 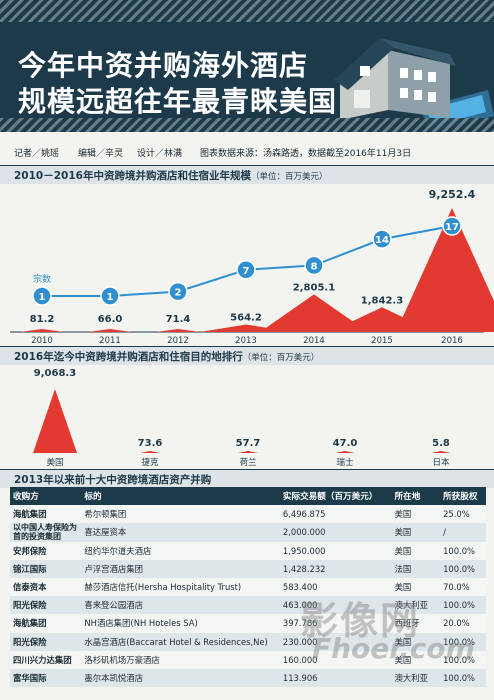 I want to click on table-row: 富华国际 墨尔本凯悦酒店 113.906 澳大利亚 100.0%, so click(x=248, y=678).